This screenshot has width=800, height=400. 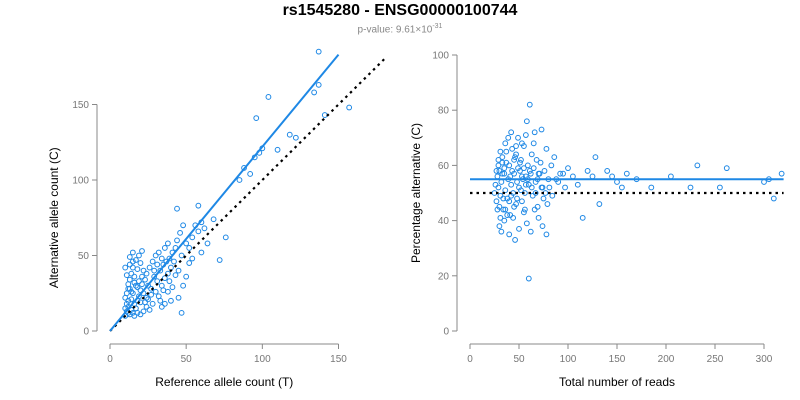 What do you see at coordinates (446, 332) in the screenshot?
I see `y-tick-label: 0` at bounding box center [446, 332].